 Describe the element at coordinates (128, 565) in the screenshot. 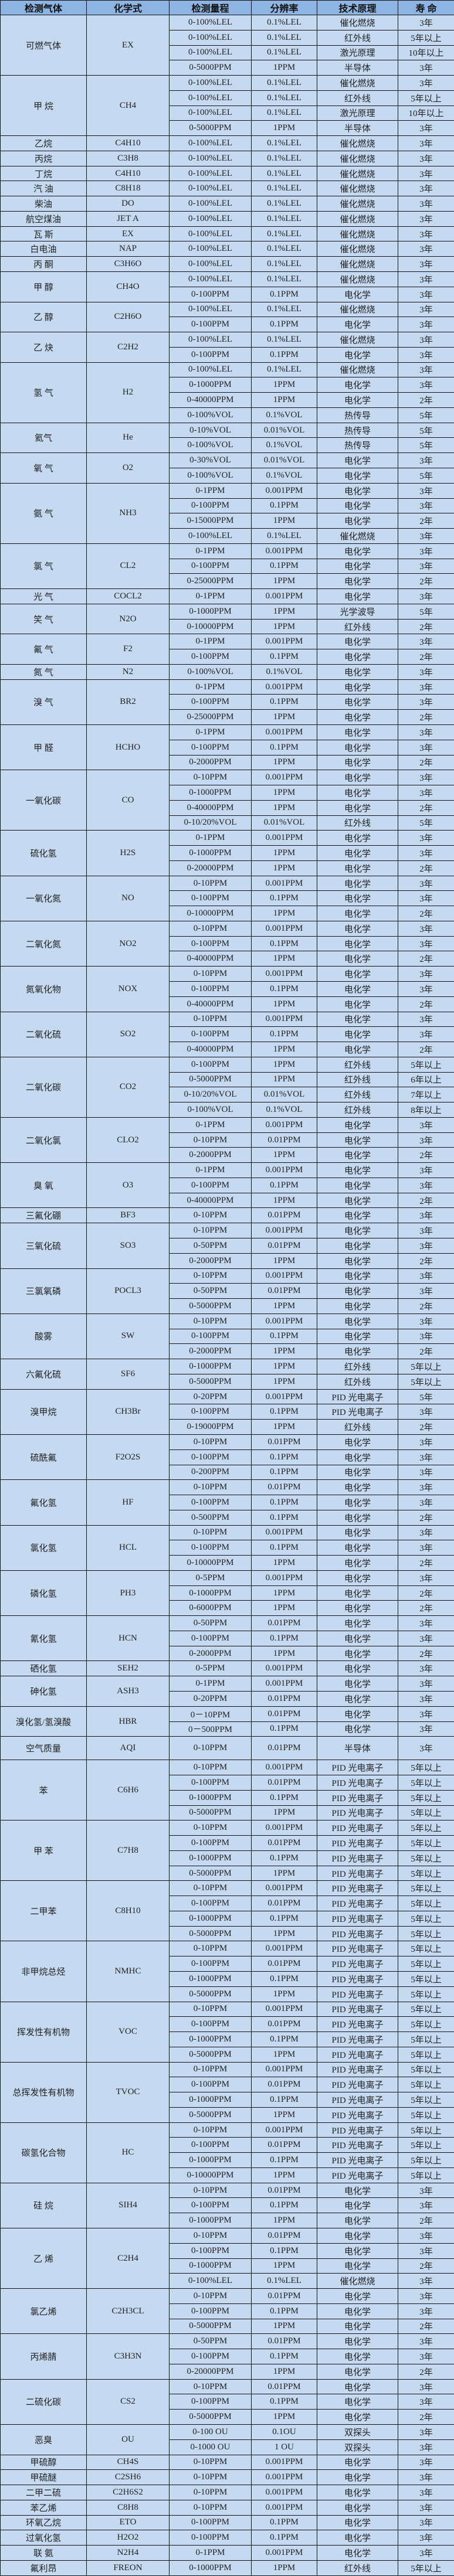

I see `formula-cell: CL2` at that location.